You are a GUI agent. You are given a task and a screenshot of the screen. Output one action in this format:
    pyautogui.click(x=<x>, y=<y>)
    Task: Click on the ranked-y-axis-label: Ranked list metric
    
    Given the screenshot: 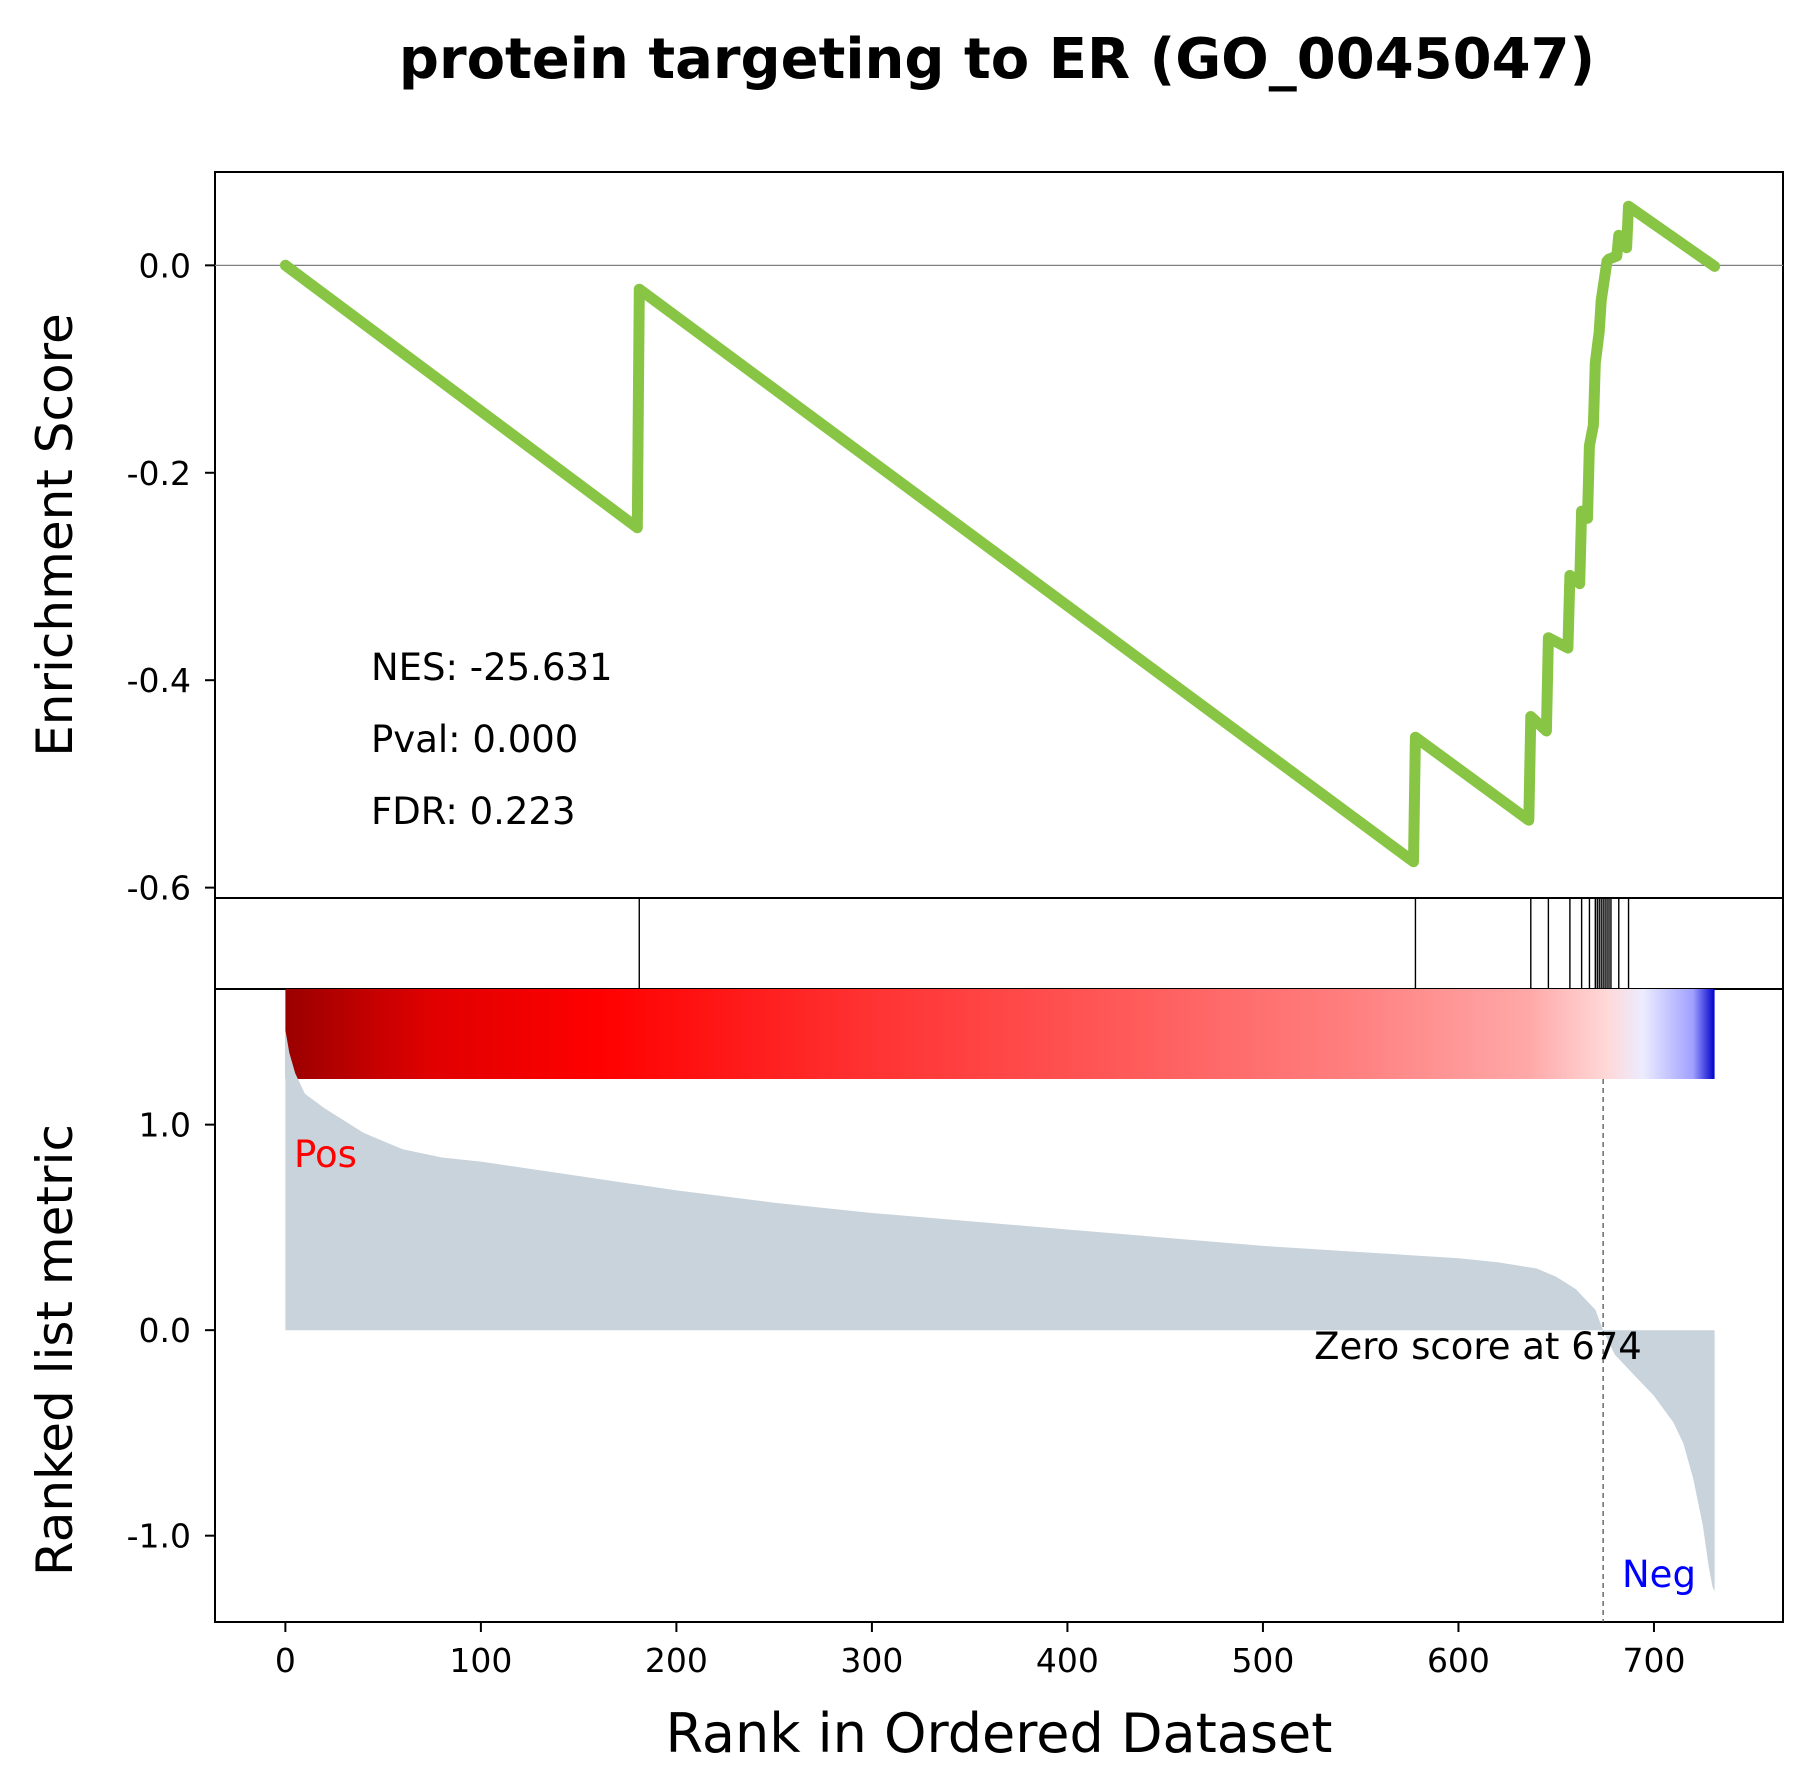 What is the action you would take?
    pyautogui.click(x=55, y=1350)
    